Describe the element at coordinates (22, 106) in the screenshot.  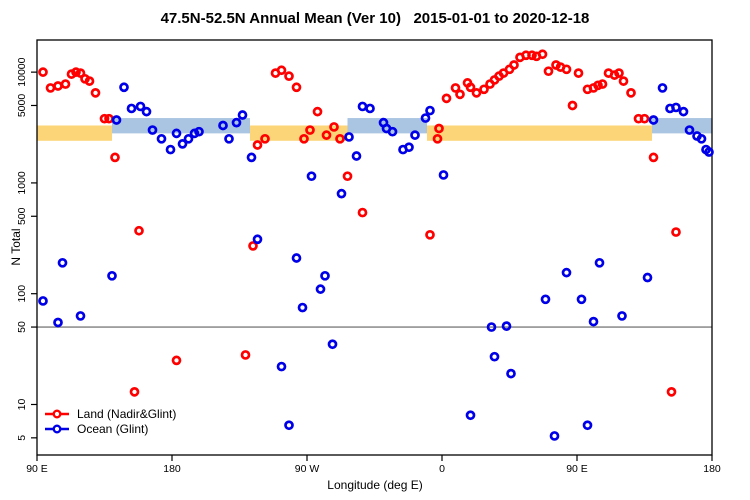
I see `y-tick-label: 5000` at that location.